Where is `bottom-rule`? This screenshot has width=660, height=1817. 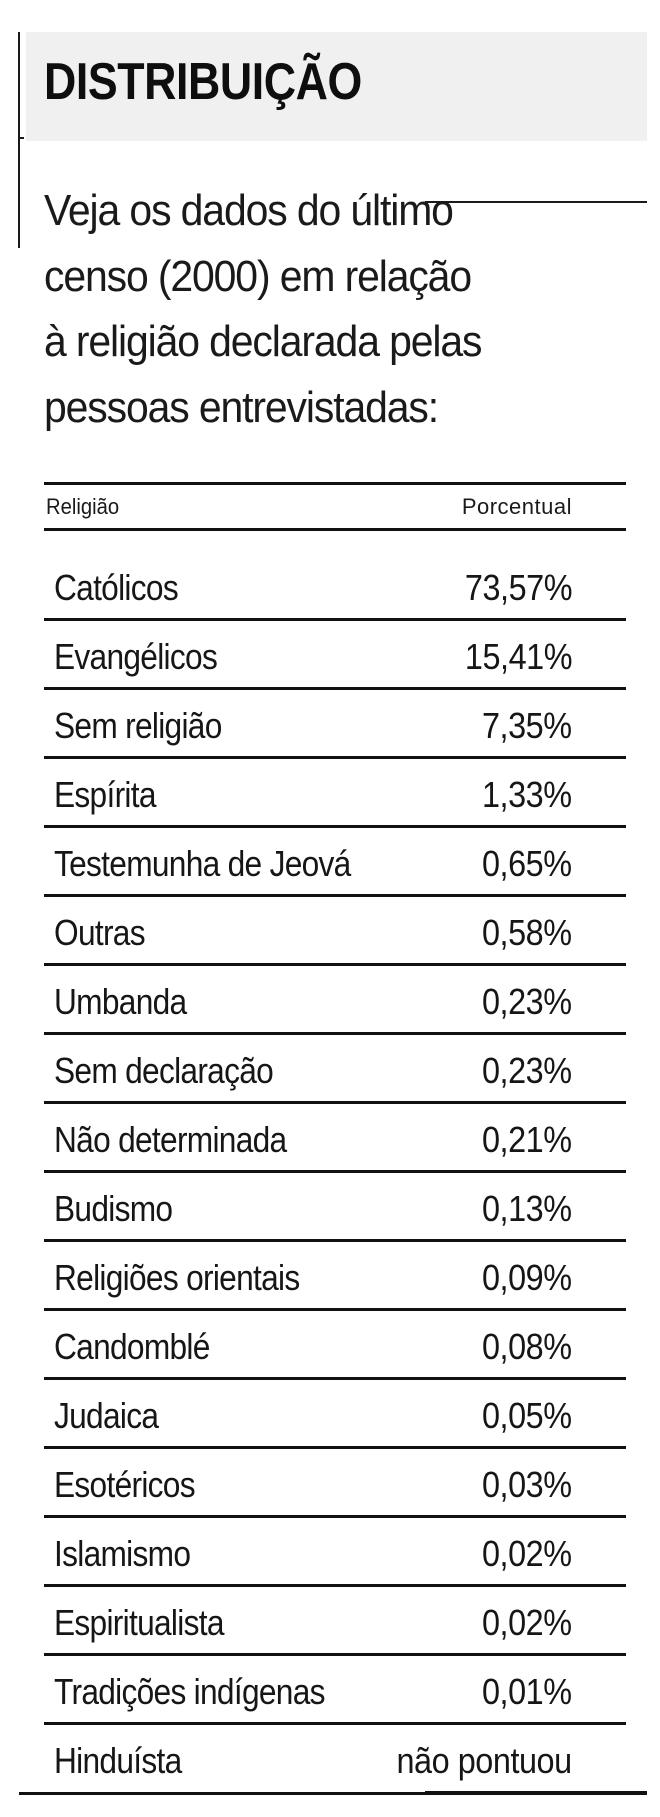 bottom-rule is located at coordinates (333, 1793).